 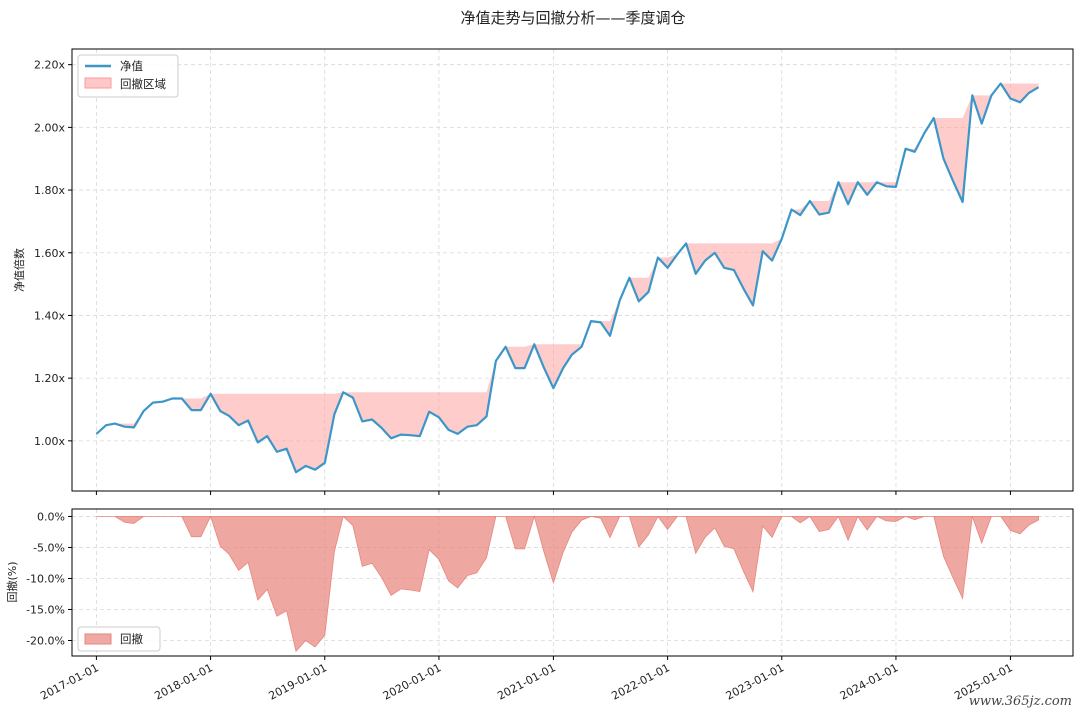 I want to click on bottom-legend-box, so click(x=119, y=639).